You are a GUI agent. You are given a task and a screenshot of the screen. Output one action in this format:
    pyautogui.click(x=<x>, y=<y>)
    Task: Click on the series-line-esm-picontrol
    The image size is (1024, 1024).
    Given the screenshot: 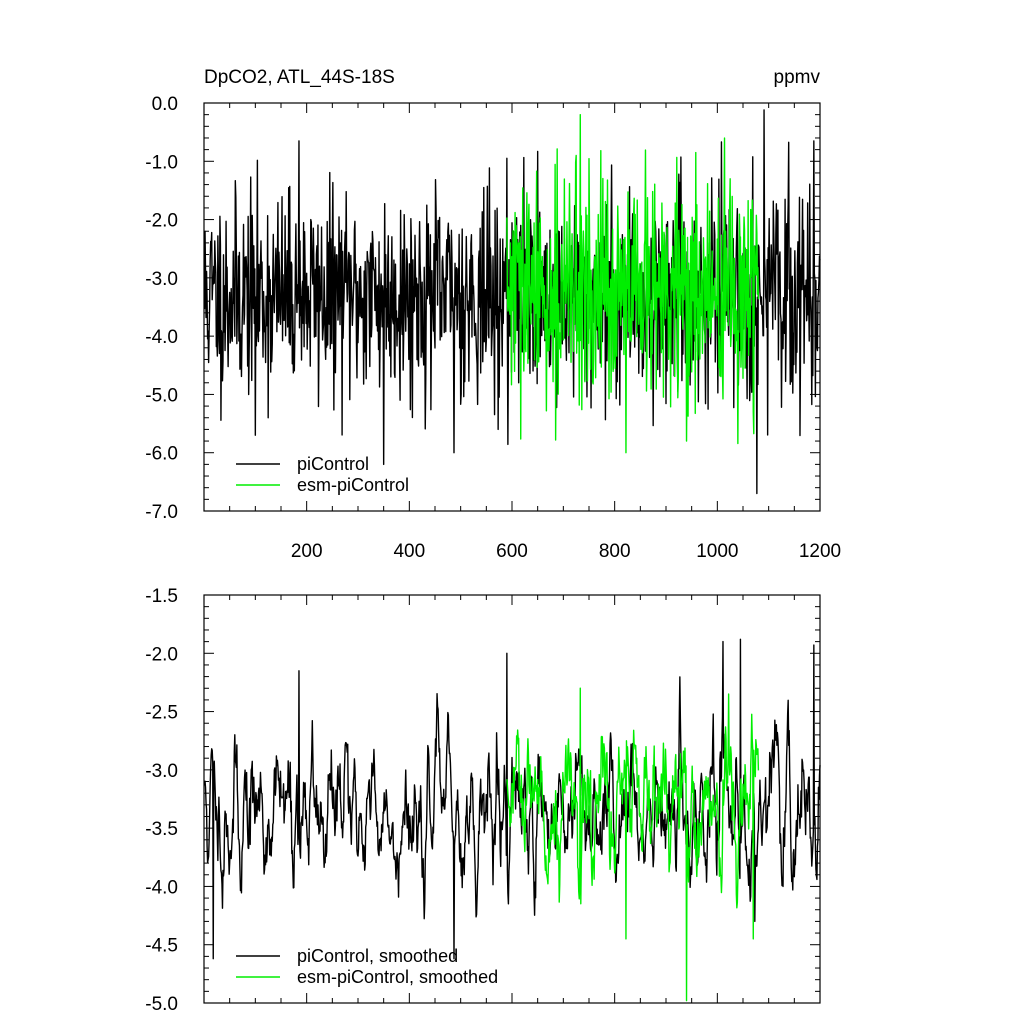 What is the action you would take?
    pyautogui.click(x=633, y=283)
    